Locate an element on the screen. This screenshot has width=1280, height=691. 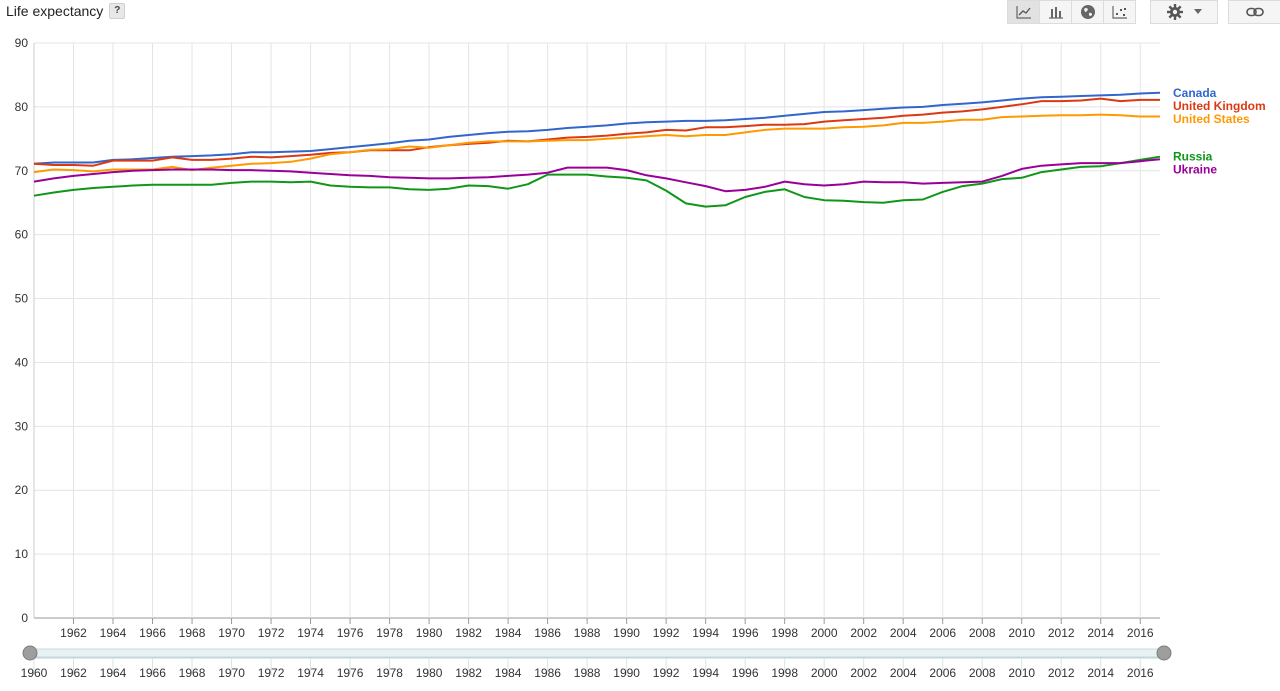
bar-chart-icon is located at coordinates (1055, 13).